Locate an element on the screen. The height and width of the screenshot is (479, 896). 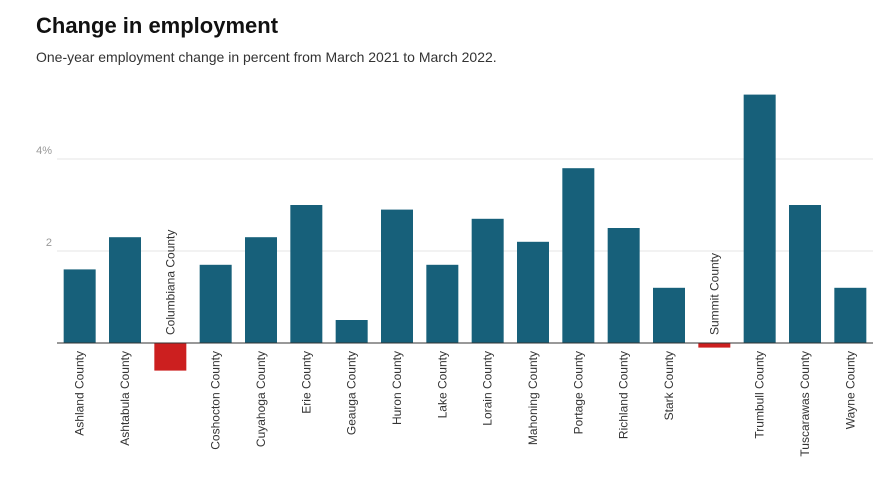
x-tick-label: Ashland County is located at coordinates (80, 393).